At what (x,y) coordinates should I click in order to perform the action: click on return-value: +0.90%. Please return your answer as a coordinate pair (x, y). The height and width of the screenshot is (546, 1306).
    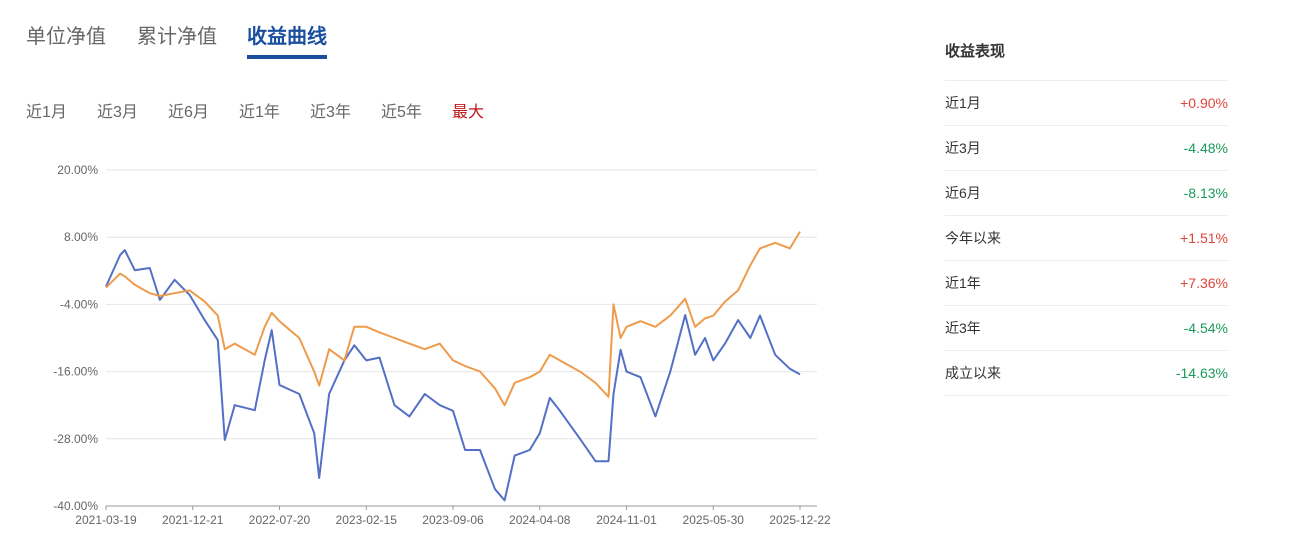
    Looking at the image, I should click on (1204, 103).